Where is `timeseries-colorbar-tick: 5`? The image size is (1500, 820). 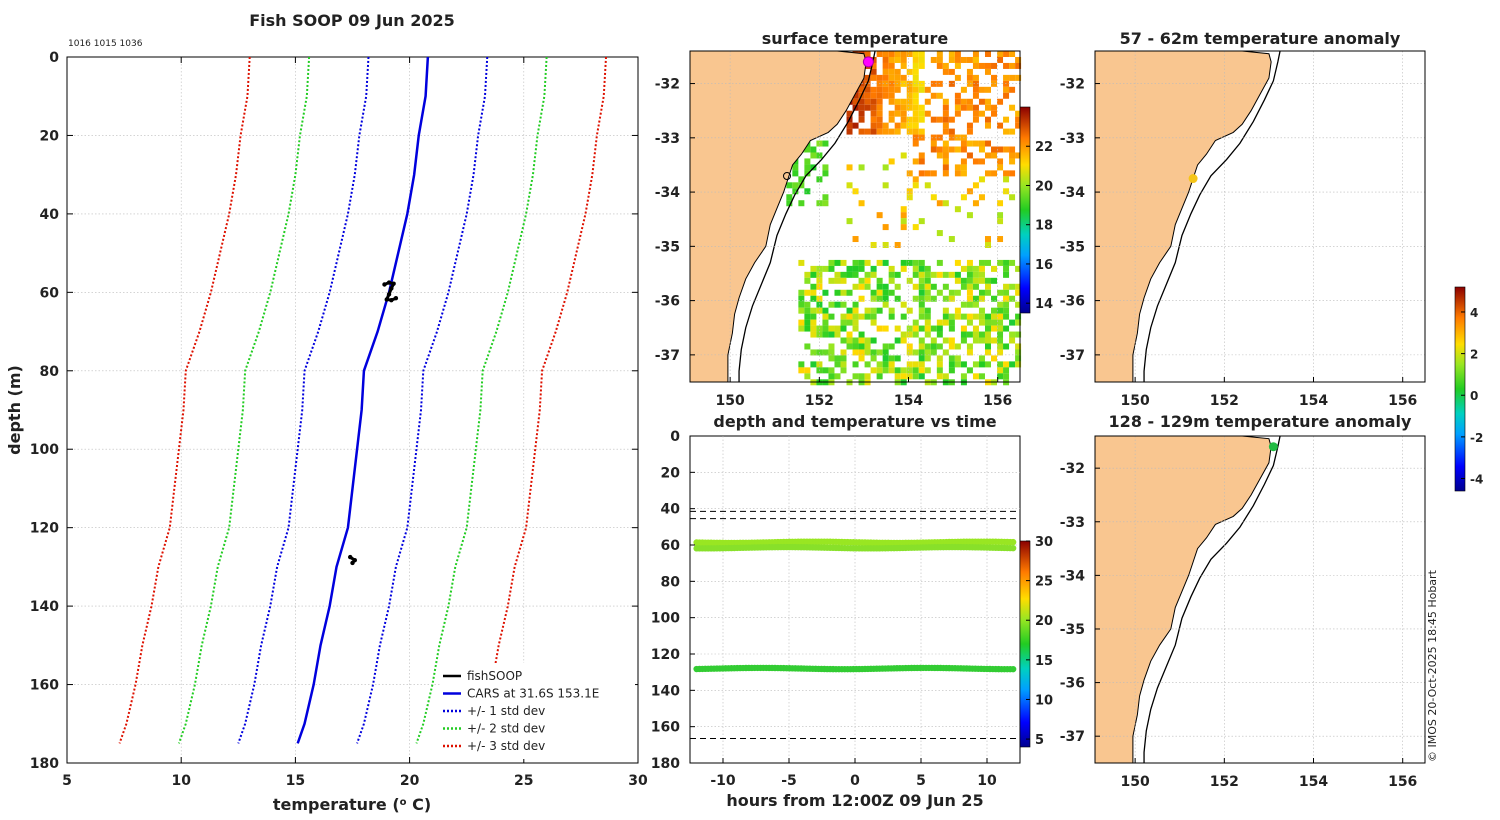 timeseries-colorbar-tick: 5 is located at coordinates (1039, 740).